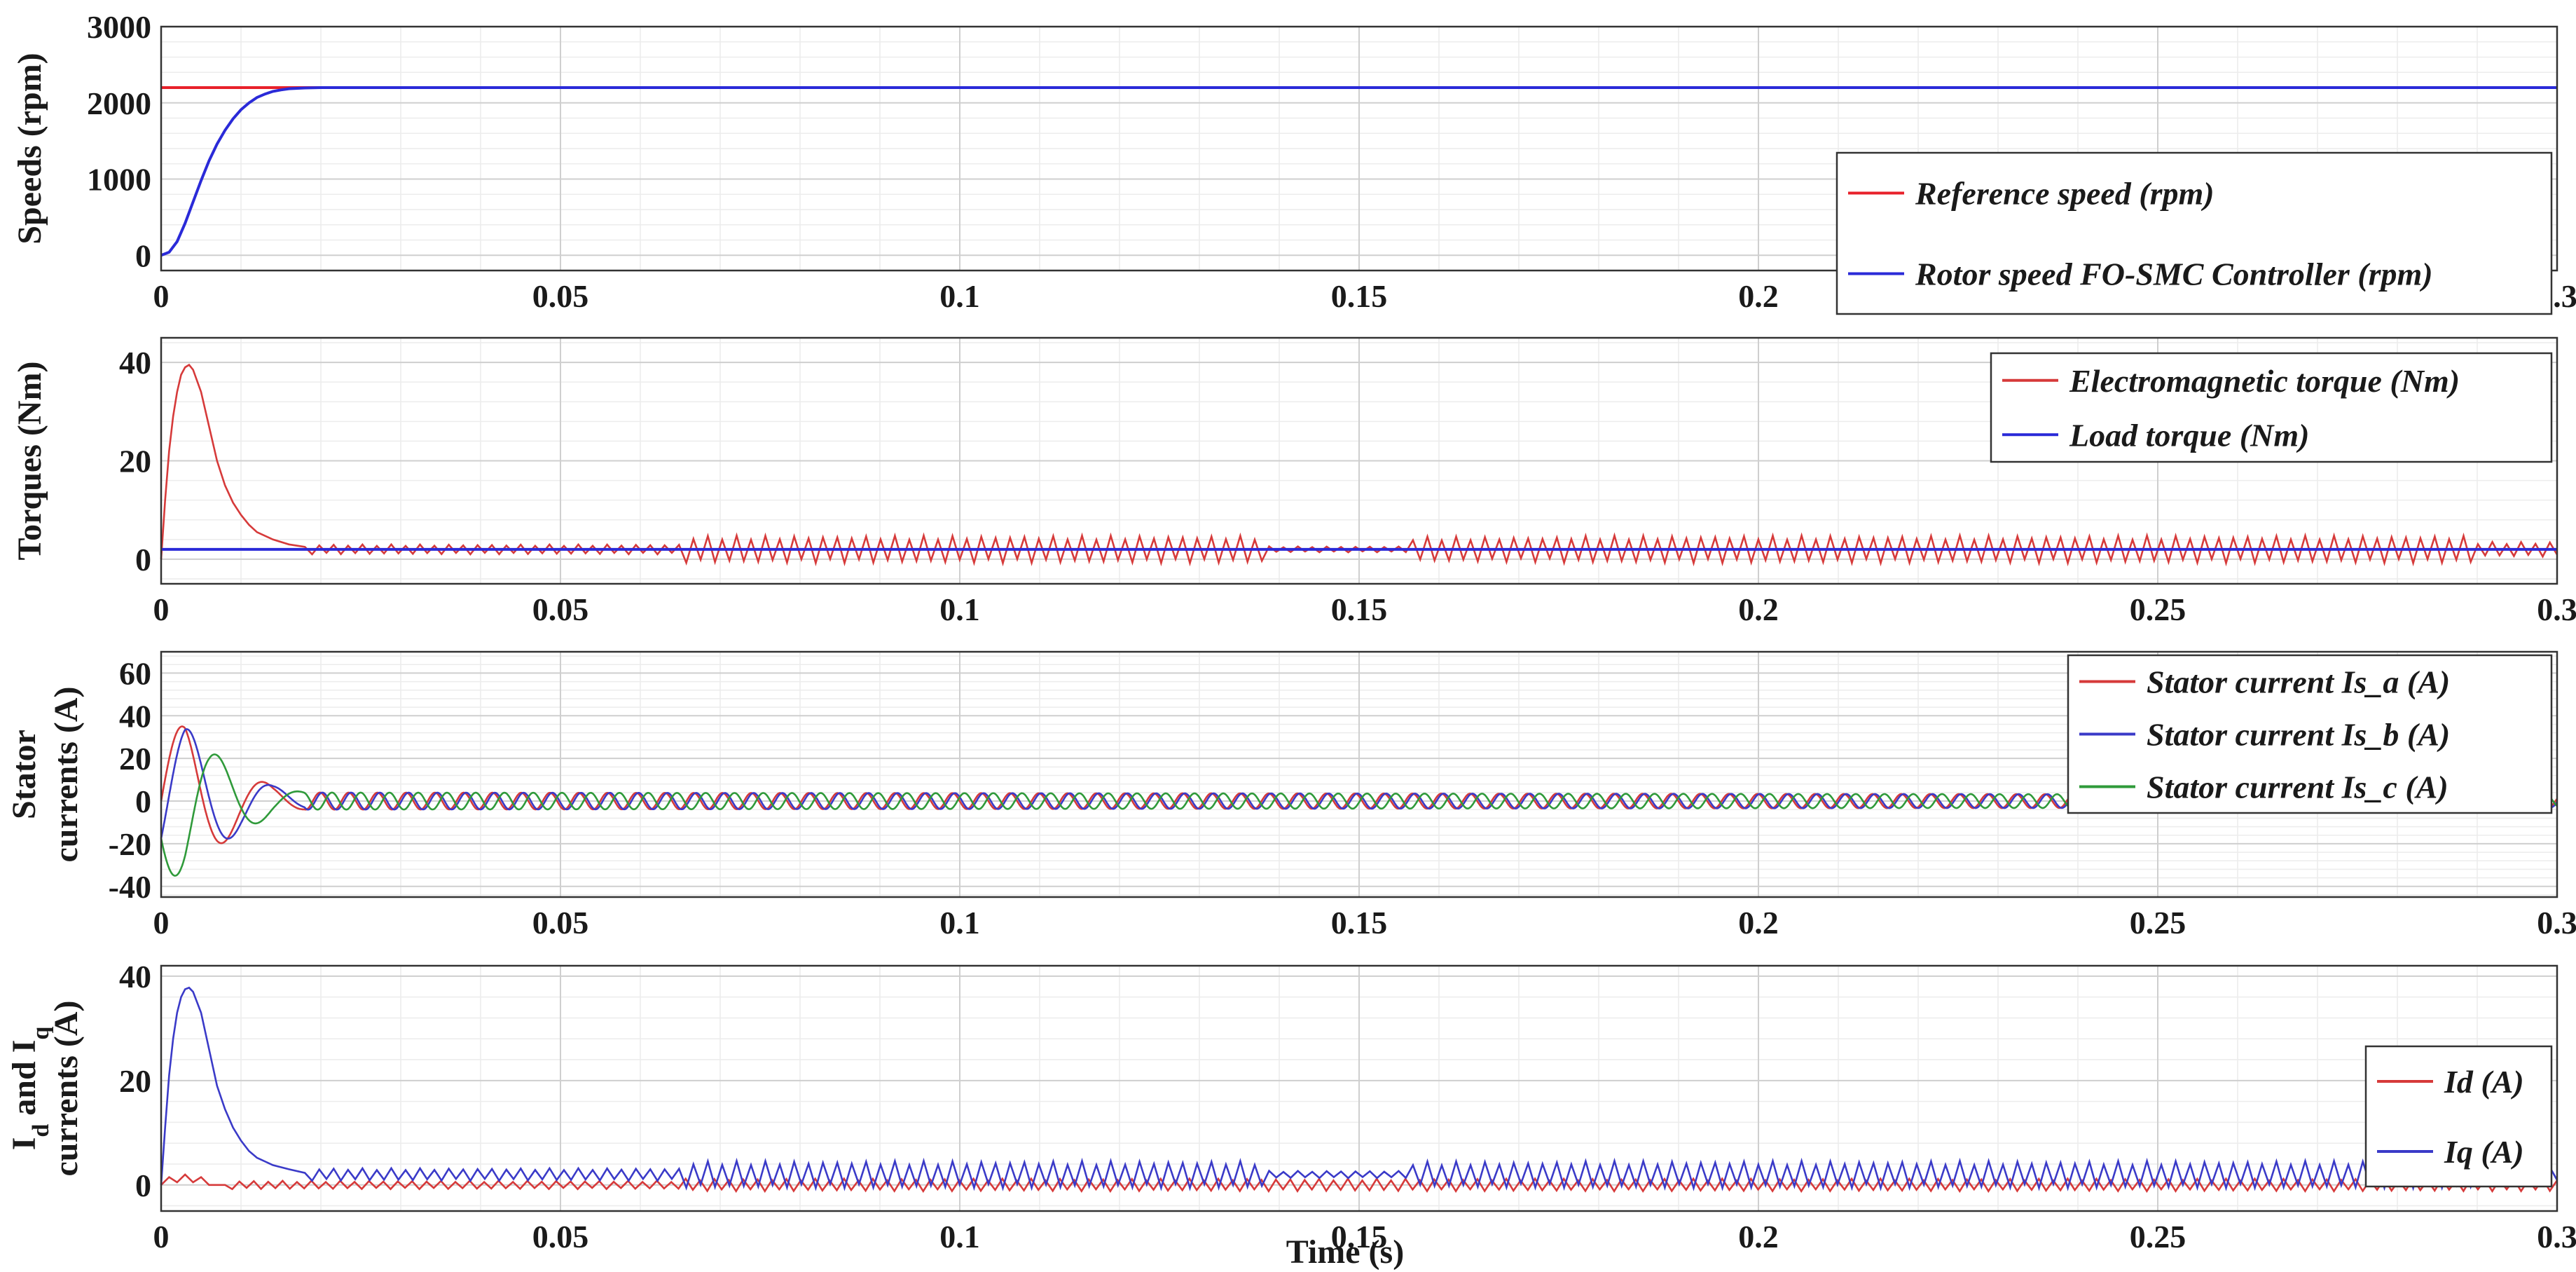 The height and width of the screenshot is (1272, 2576). What do you see at coordinates (119, 103) in the screenshot?
I see `y-tick-label: 2000` at bounding box center [119, 103].